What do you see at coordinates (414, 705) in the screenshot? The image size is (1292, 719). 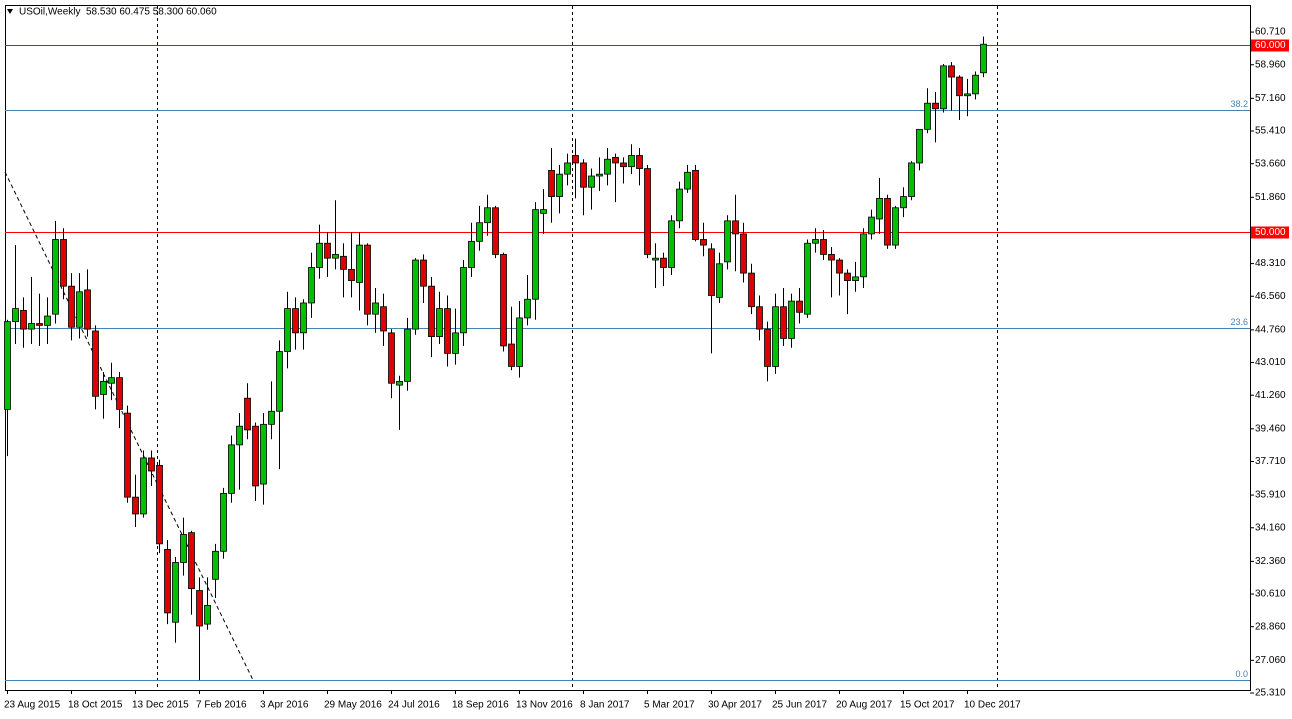 I see `x-tick-label: 24 Jul 2016` at bounding box center [414, 705].